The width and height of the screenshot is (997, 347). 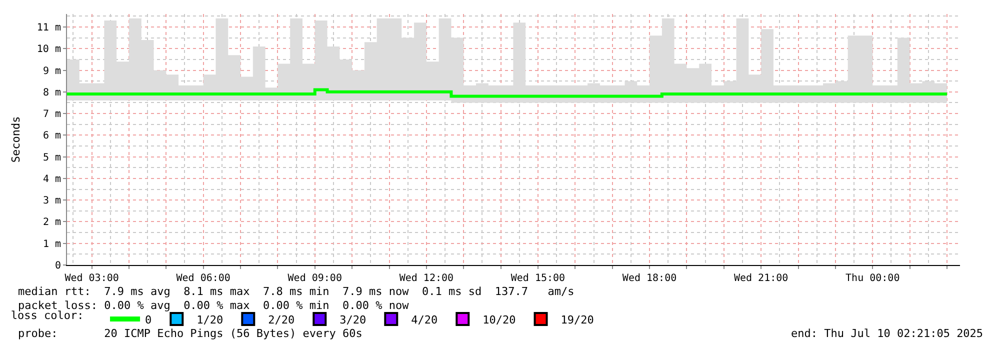 What do you see at coordinates (353, 319) in the screenshot?
I see `legend-label: 3/20` at bounding box center [353, 319].